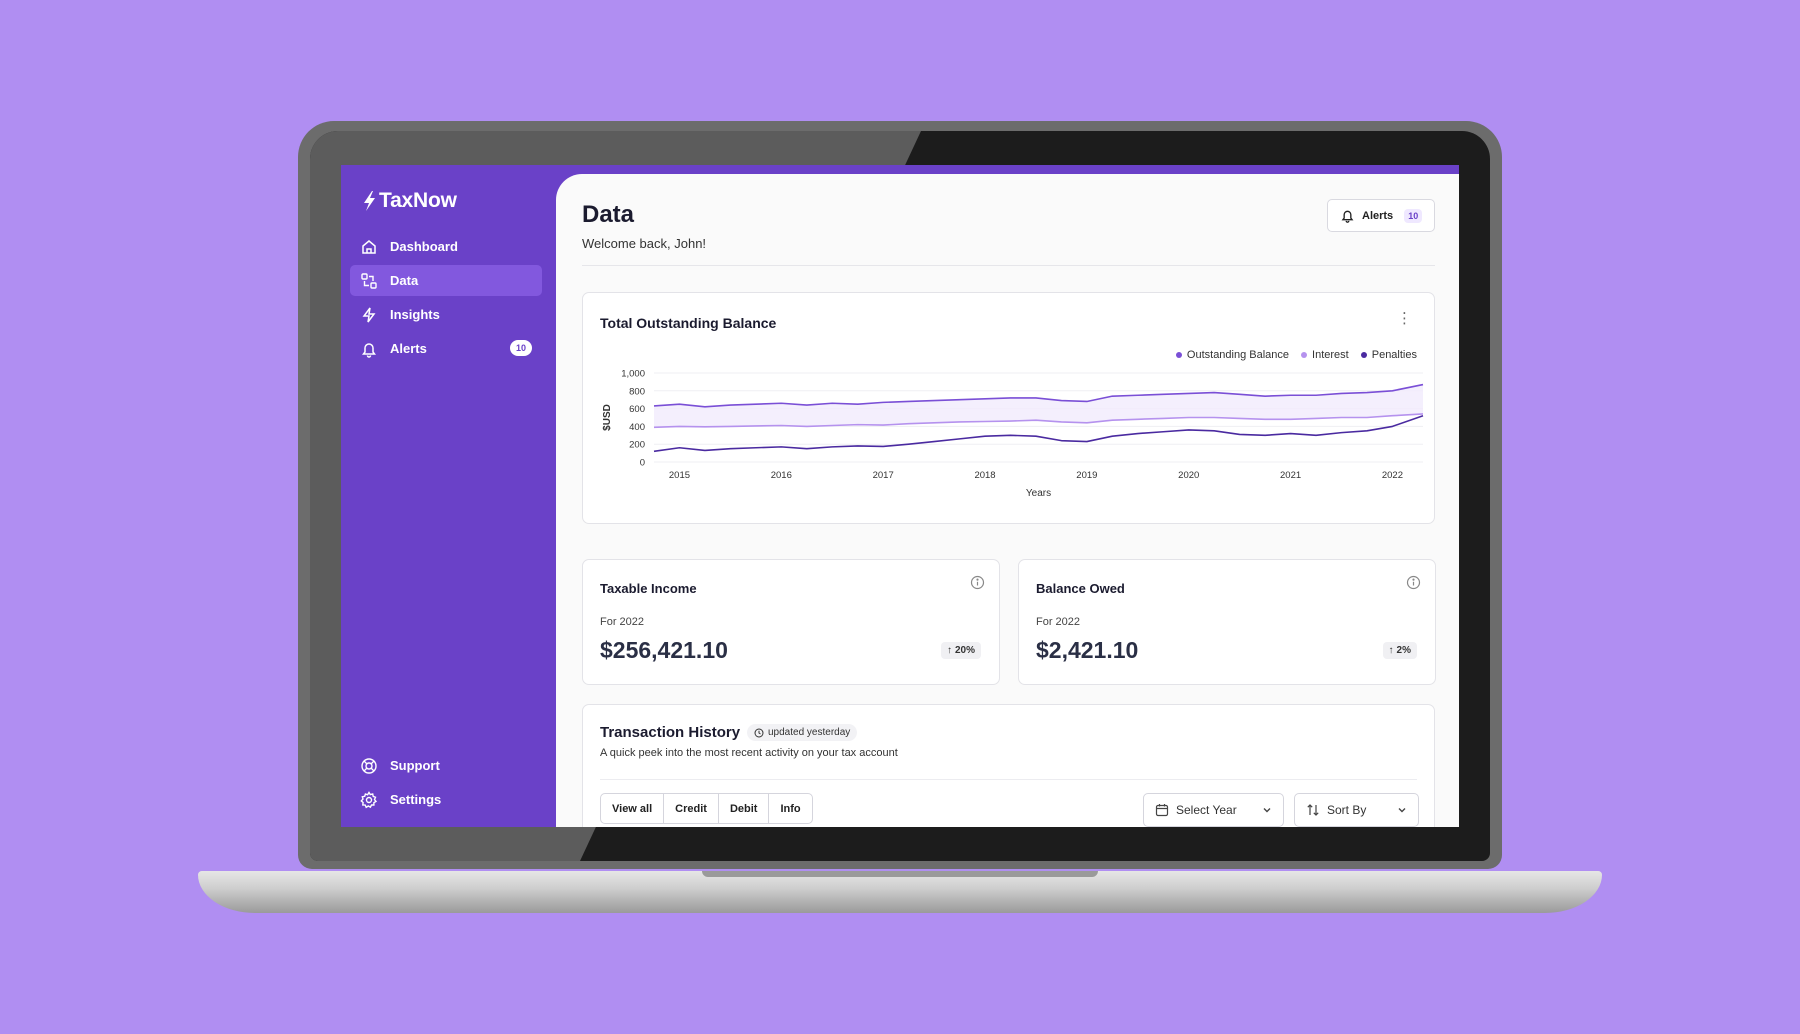 The width and height of the screenshot is (1800, 1034). Describe the element at coordinates (691, 808) in the screenshot. I see `filter-credit-button: Credit` at that location.